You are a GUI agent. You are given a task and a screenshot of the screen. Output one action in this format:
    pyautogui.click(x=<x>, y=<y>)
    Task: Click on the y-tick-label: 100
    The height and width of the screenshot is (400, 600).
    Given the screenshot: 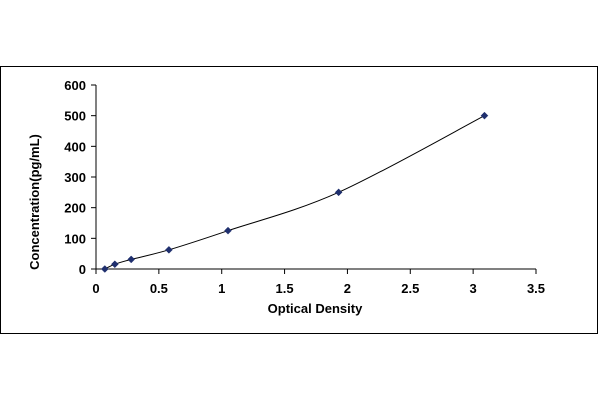 What is the action you would take?
    pyautogui.click(x=75, y=238)
    